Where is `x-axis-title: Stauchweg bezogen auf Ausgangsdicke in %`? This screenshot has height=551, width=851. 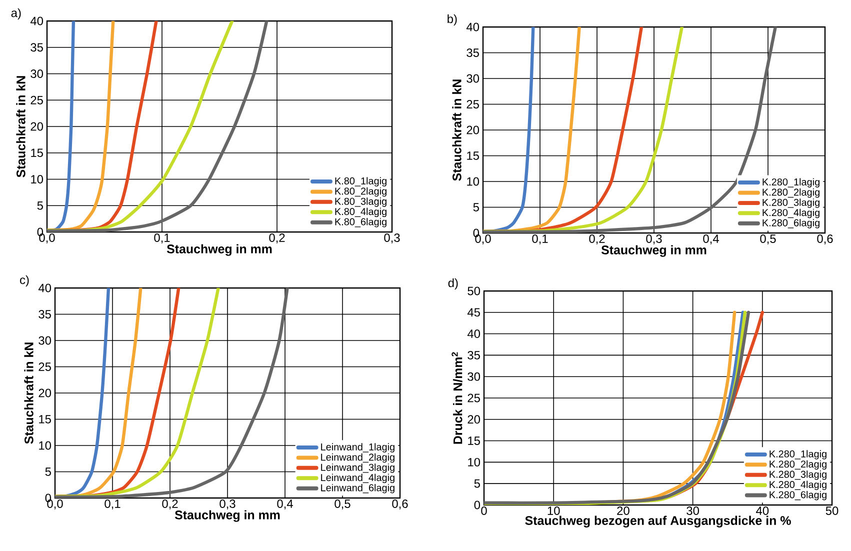
x-axis-title: Stauchweg bezogen auf Ausgangsdicke in % is located at coordinates (658, 522).